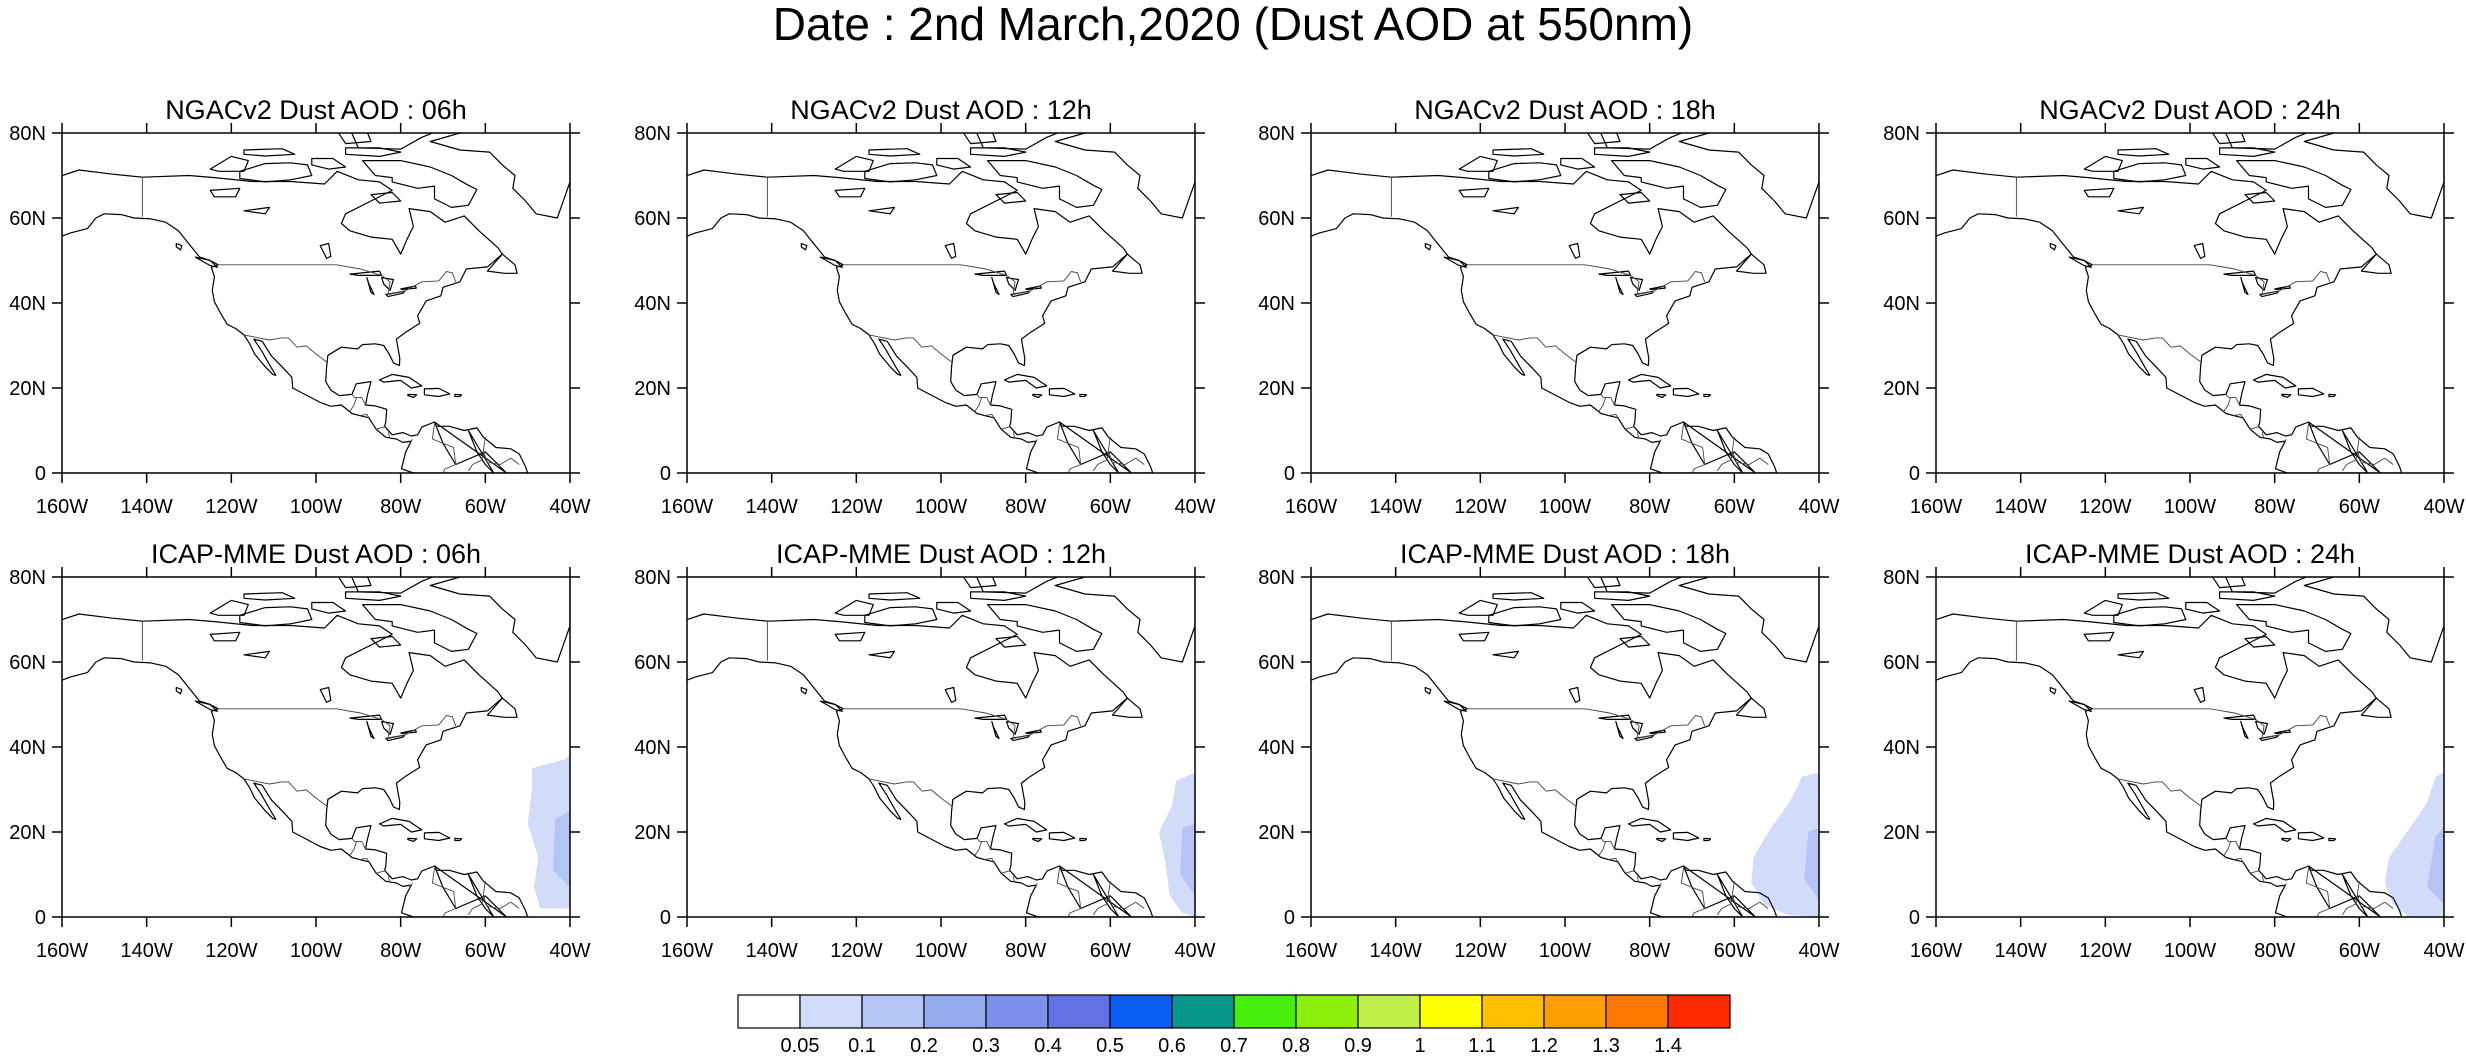 This screenshot has width=2466, height=1056. Describe the element at coordinates (1110, 1045) in the screenshot. I see `colorbar-label: 0.5` at that location.